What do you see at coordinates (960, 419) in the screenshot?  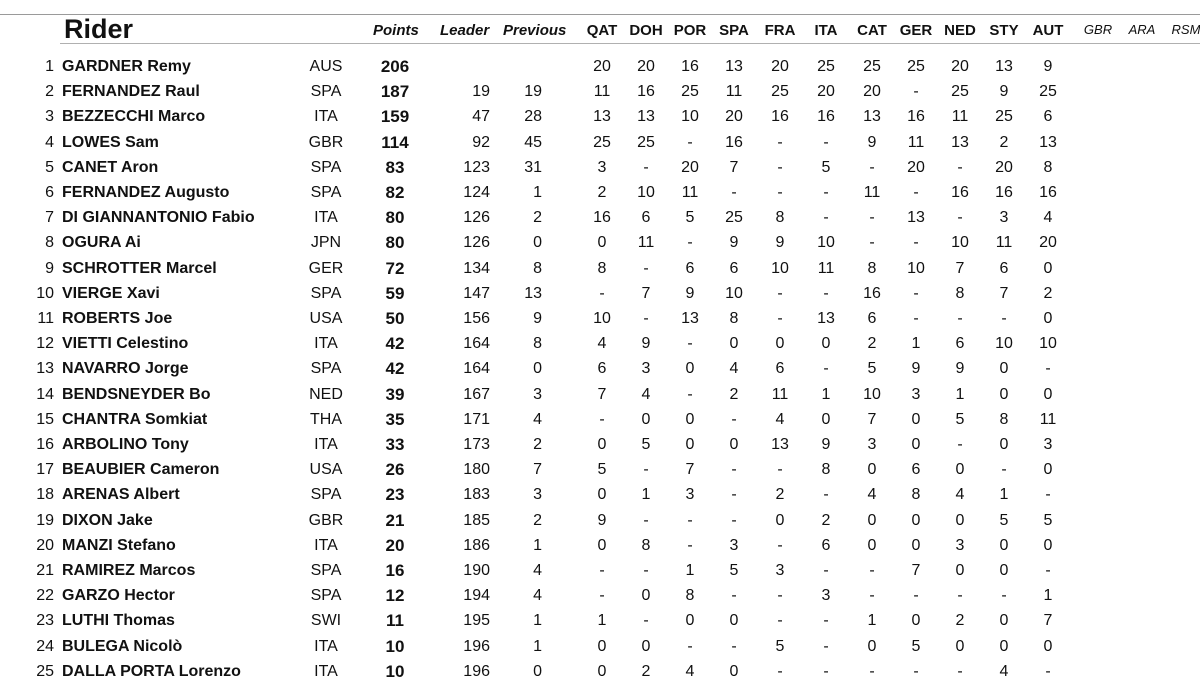 I see `race-result: 5` at bounding box center [960, 419].